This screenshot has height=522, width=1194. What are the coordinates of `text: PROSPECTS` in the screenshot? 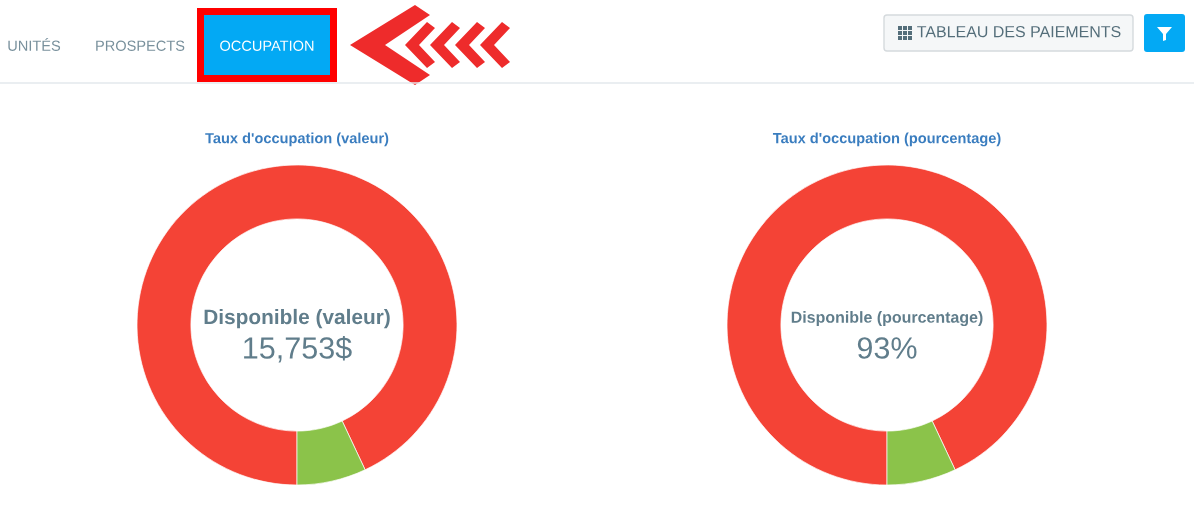 It's located at (140, 45).